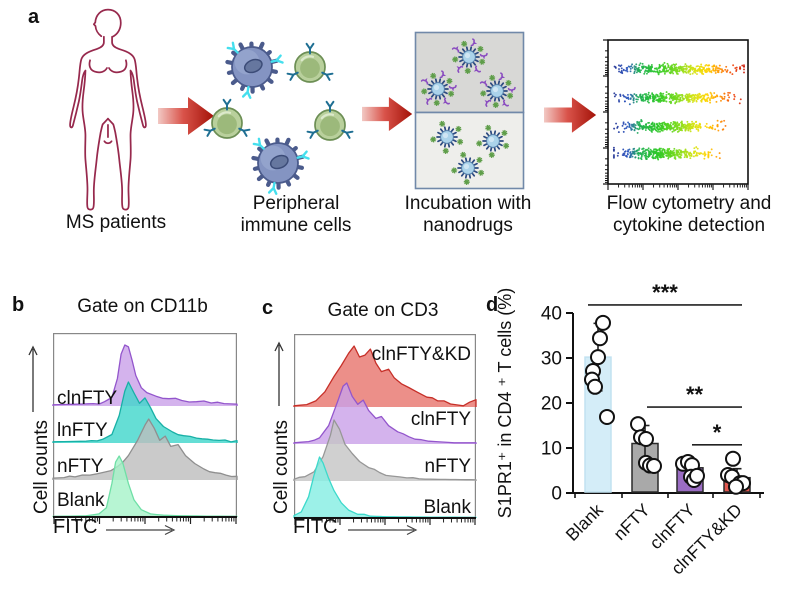 The height and width of the screenshot is (607, 800). I want to click on panel-c-ylabel: Cell counts, so click(281, 467).